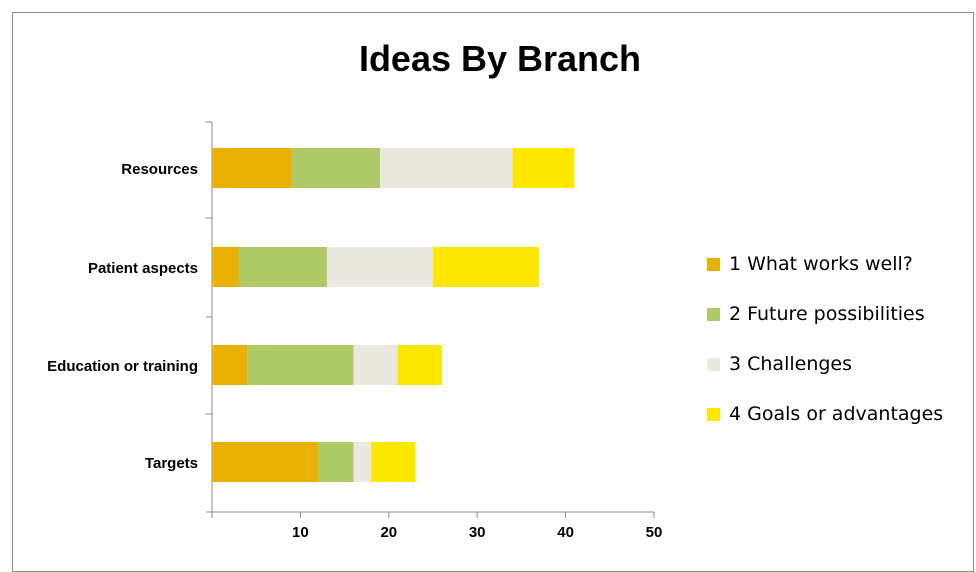 The image size is (976, 572). I want to click on legend-item-3: 3 Challenges, so click(825, 364).